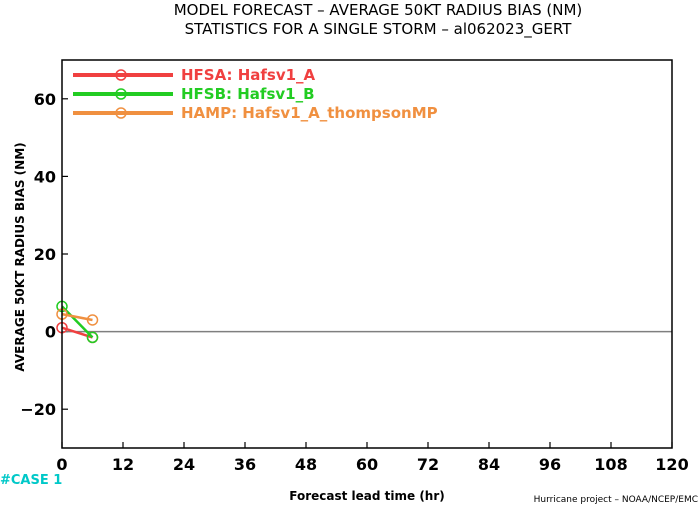  Describe the element at coordinates (367, 464) in the screenshot. I see `x-tick-label: 60` at that location.